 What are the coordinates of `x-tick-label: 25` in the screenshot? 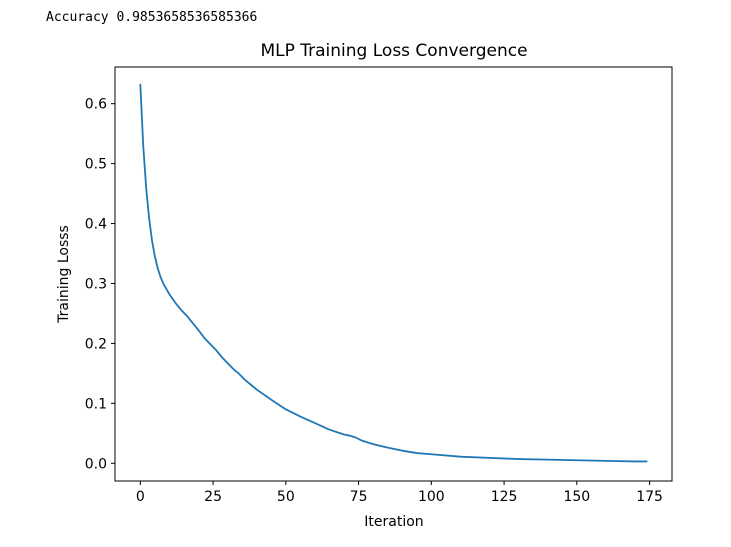 It's located at (213, 497).